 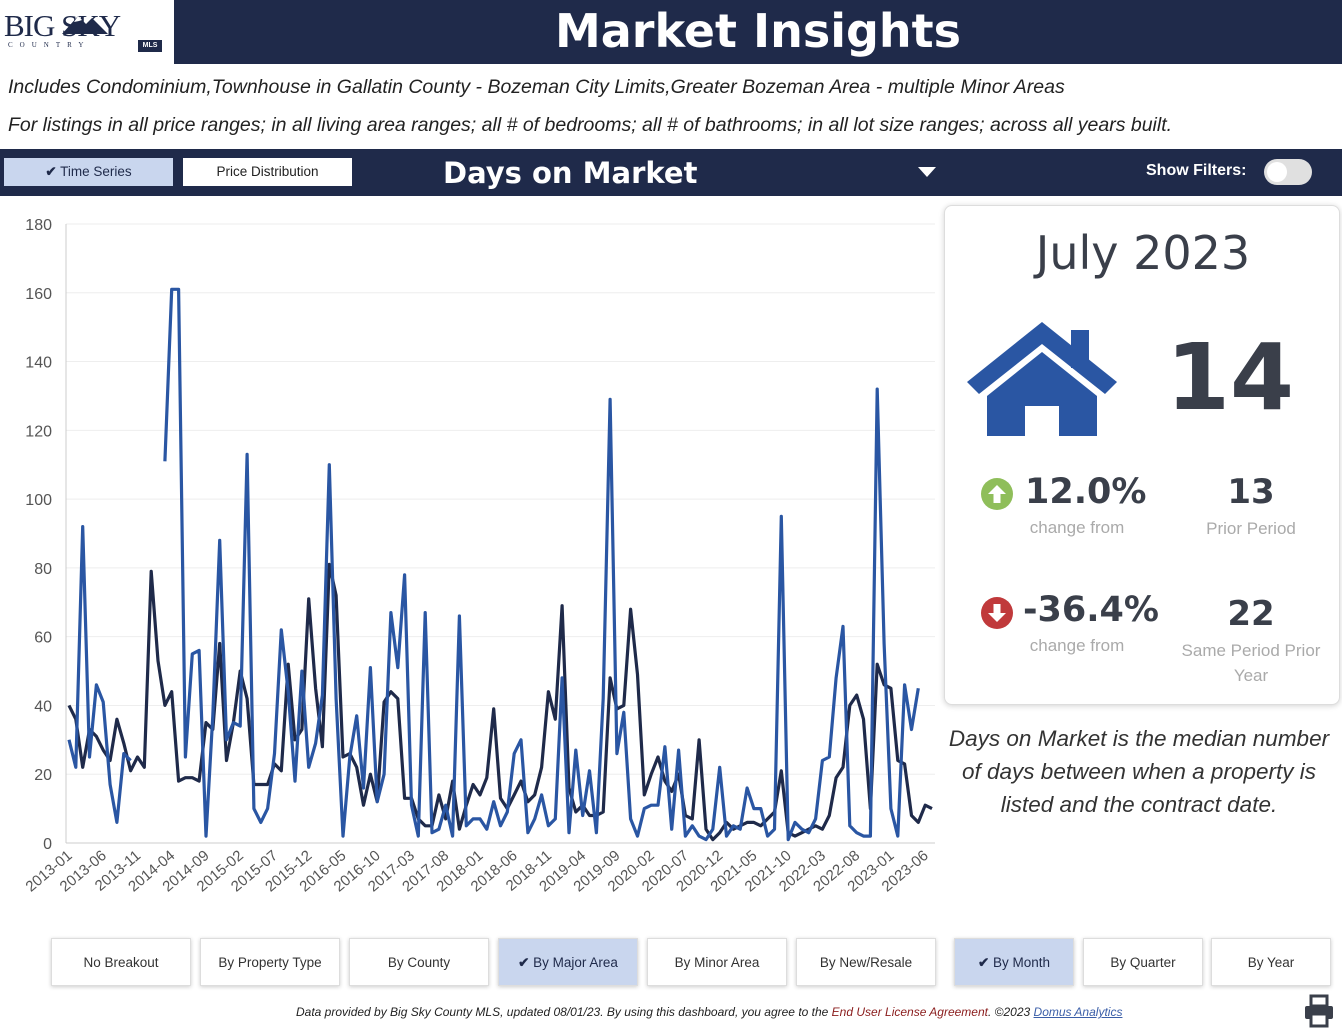 I want to click on button-label: No Breakout, so click(x=121, y=962).